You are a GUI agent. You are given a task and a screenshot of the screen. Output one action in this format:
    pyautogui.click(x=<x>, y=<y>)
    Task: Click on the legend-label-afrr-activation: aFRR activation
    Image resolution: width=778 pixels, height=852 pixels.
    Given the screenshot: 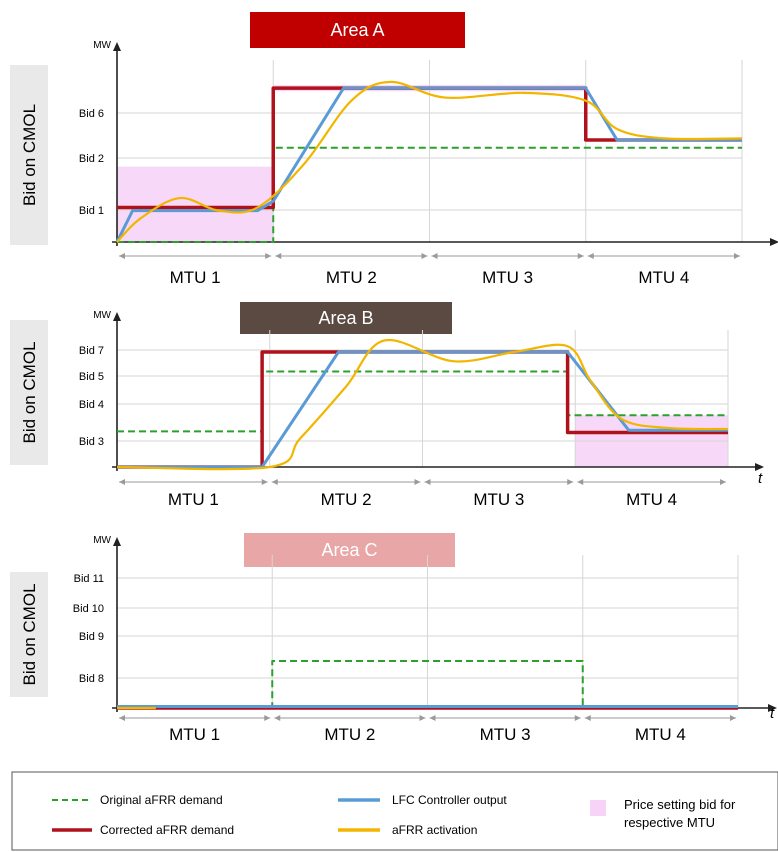 What is the action you would take?
    pyautogui.click(x=434, y=830)
    